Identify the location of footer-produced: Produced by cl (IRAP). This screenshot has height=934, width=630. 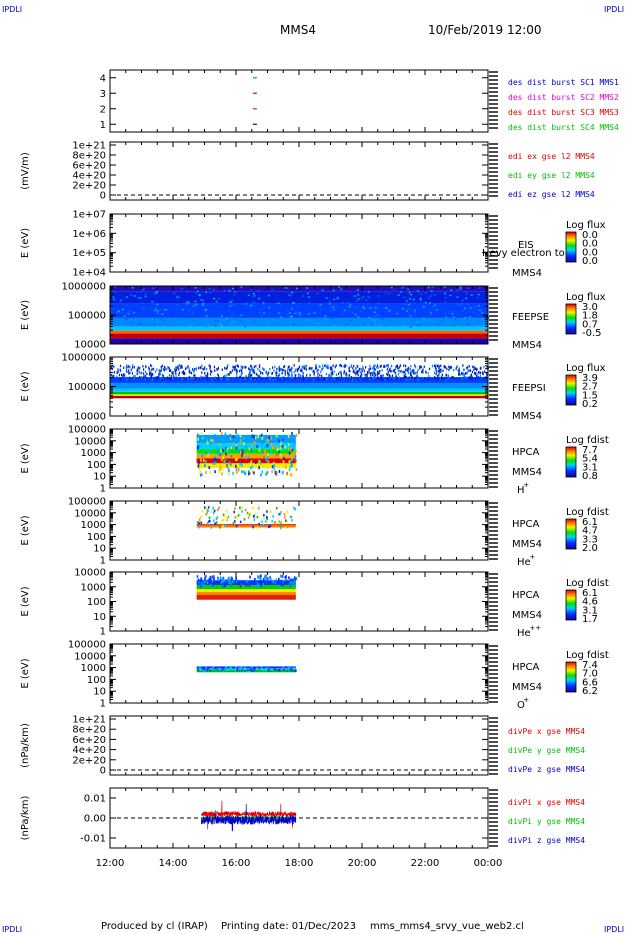
(154, 926).